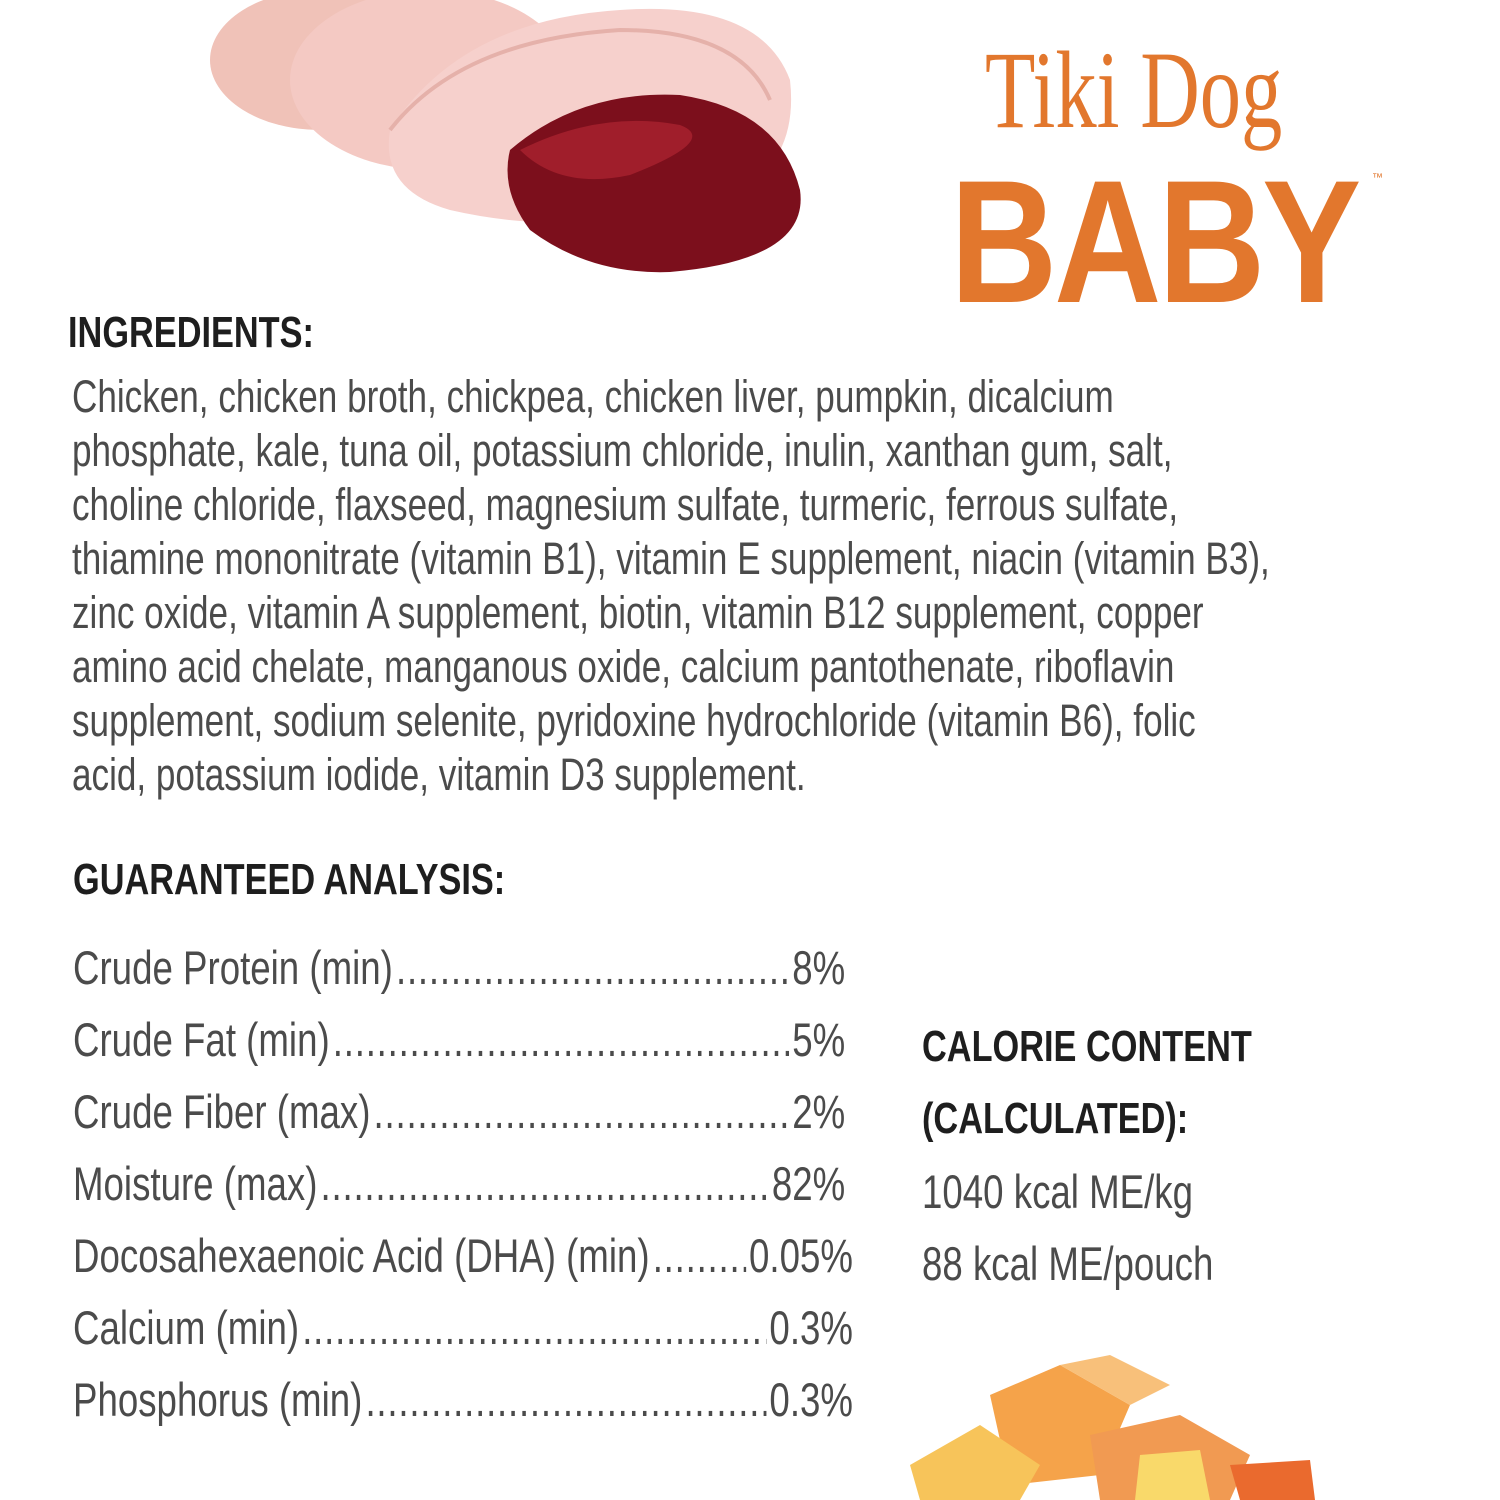 The image size is (1500, 1500). Describe the element at coordinates (808, 1183) in the screenshot. I see `analysis-value: 82%` at that location.